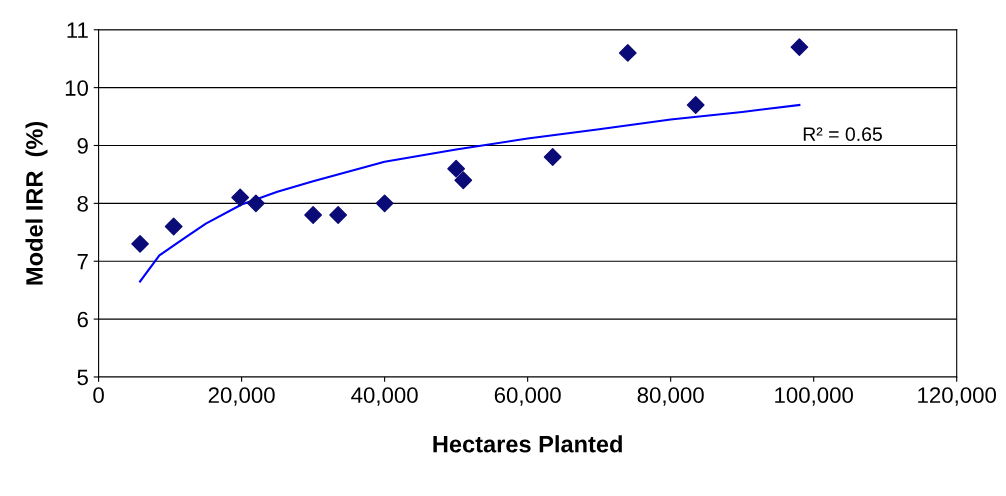 This screenshot has height=496, width=1006. What do you see at coordinates (76, 88) in the screenshot?
I see `y-tick-label: 10` at bounding box center [76, 88].